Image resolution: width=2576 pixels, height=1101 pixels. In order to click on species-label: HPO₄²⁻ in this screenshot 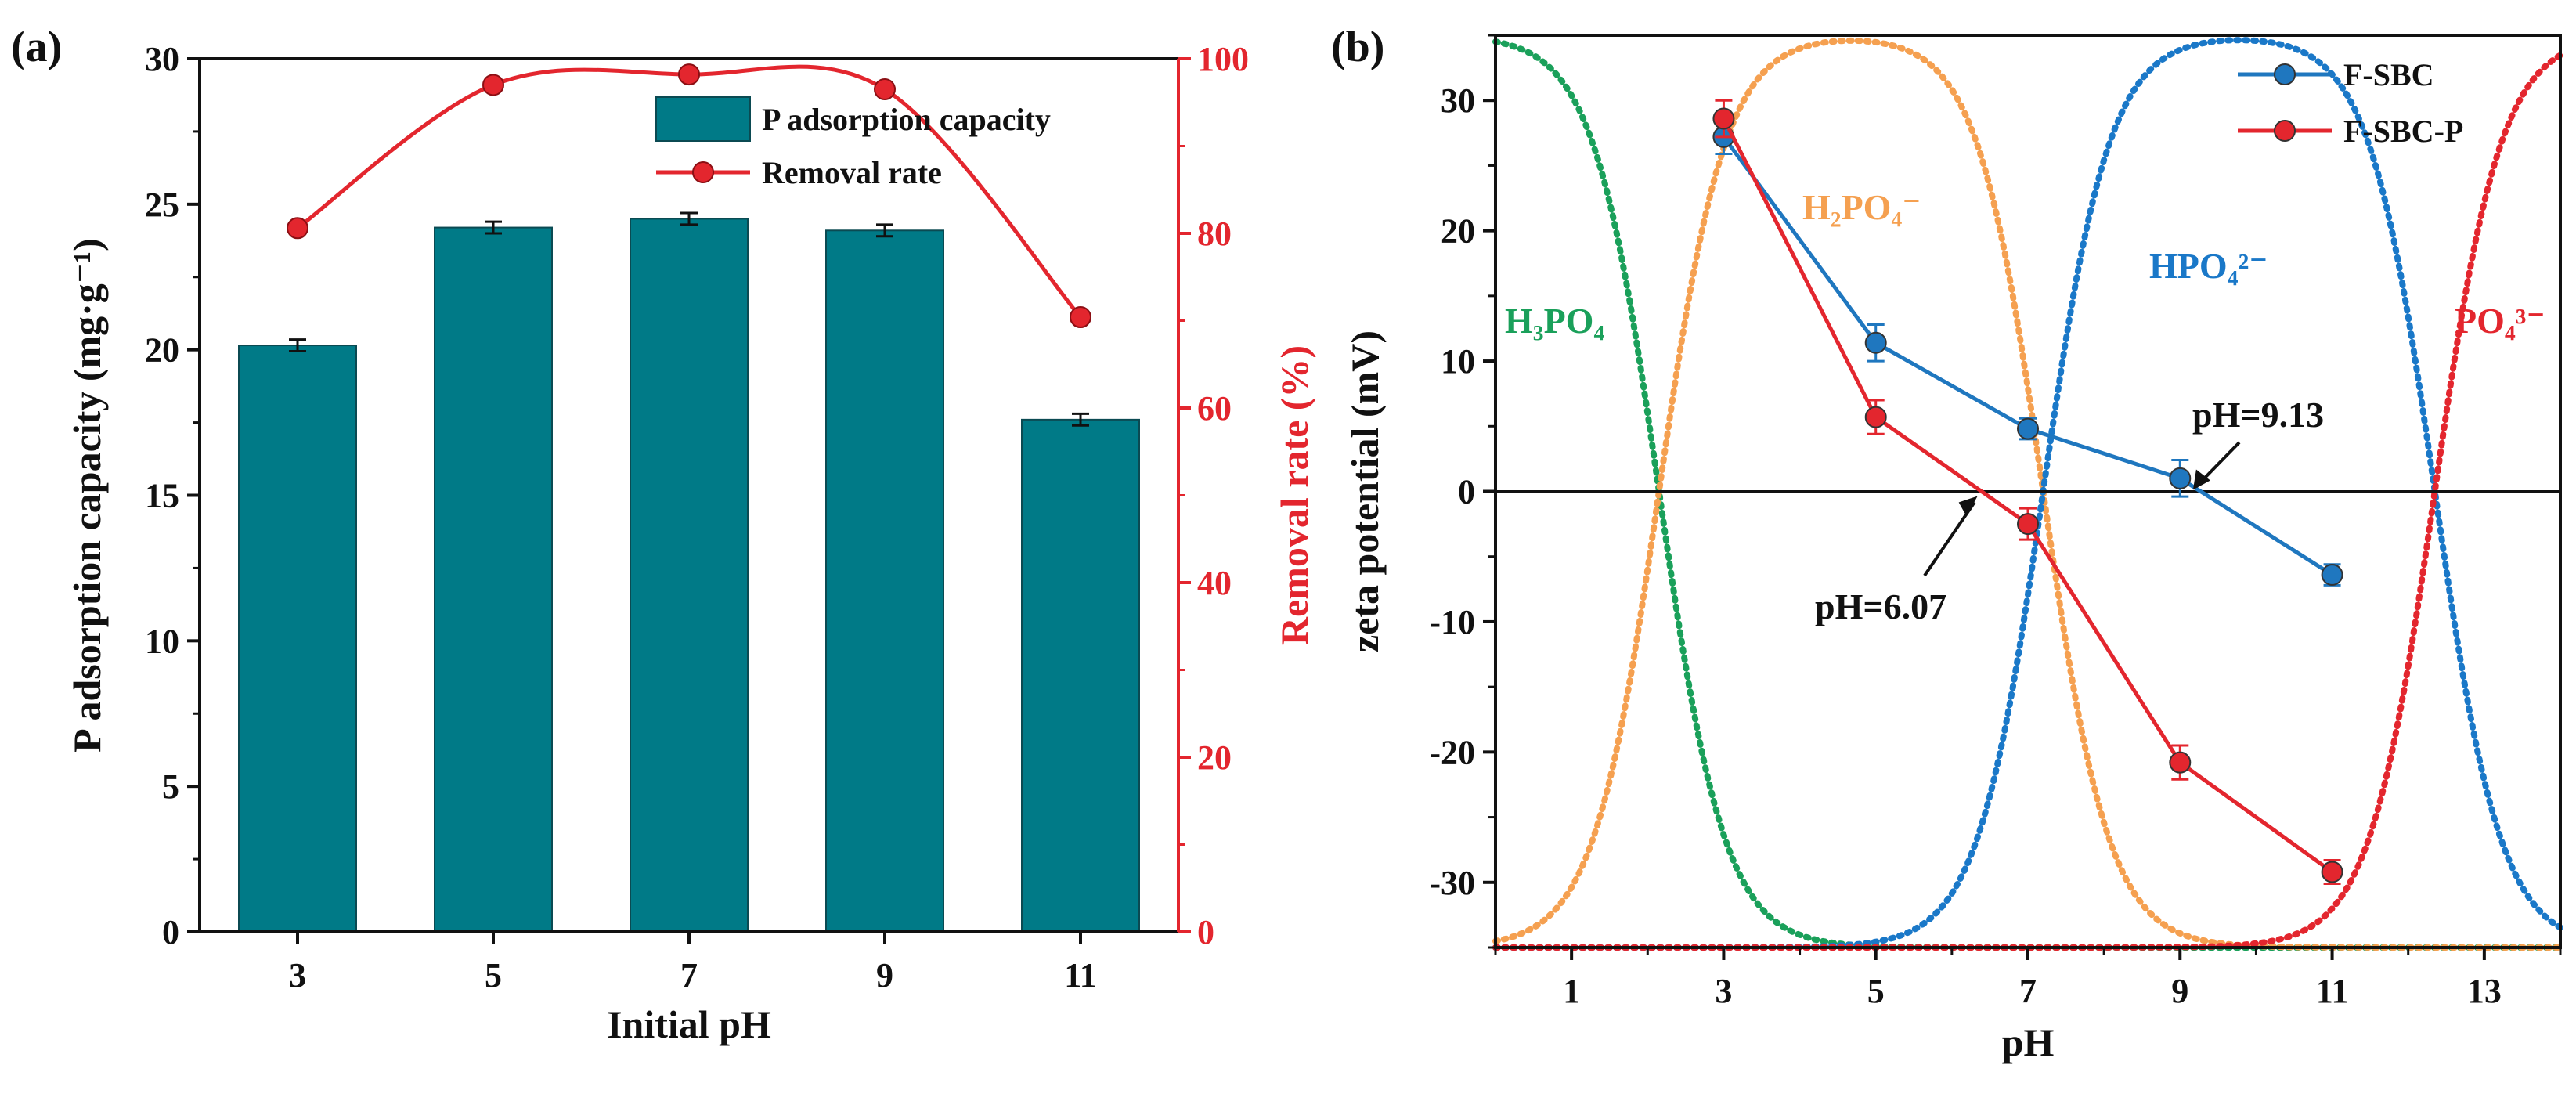, I will do `click(2209, 266)`.